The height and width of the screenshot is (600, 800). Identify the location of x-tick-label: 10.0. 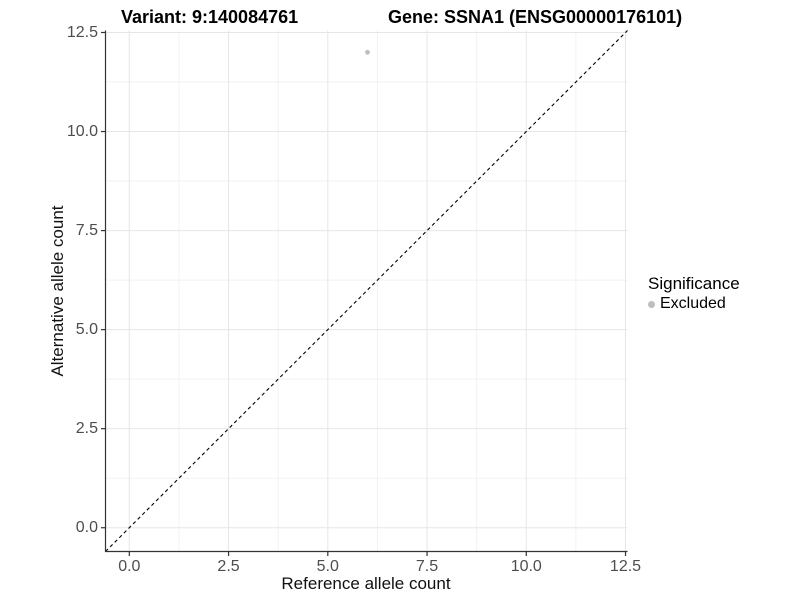
(526, 566).